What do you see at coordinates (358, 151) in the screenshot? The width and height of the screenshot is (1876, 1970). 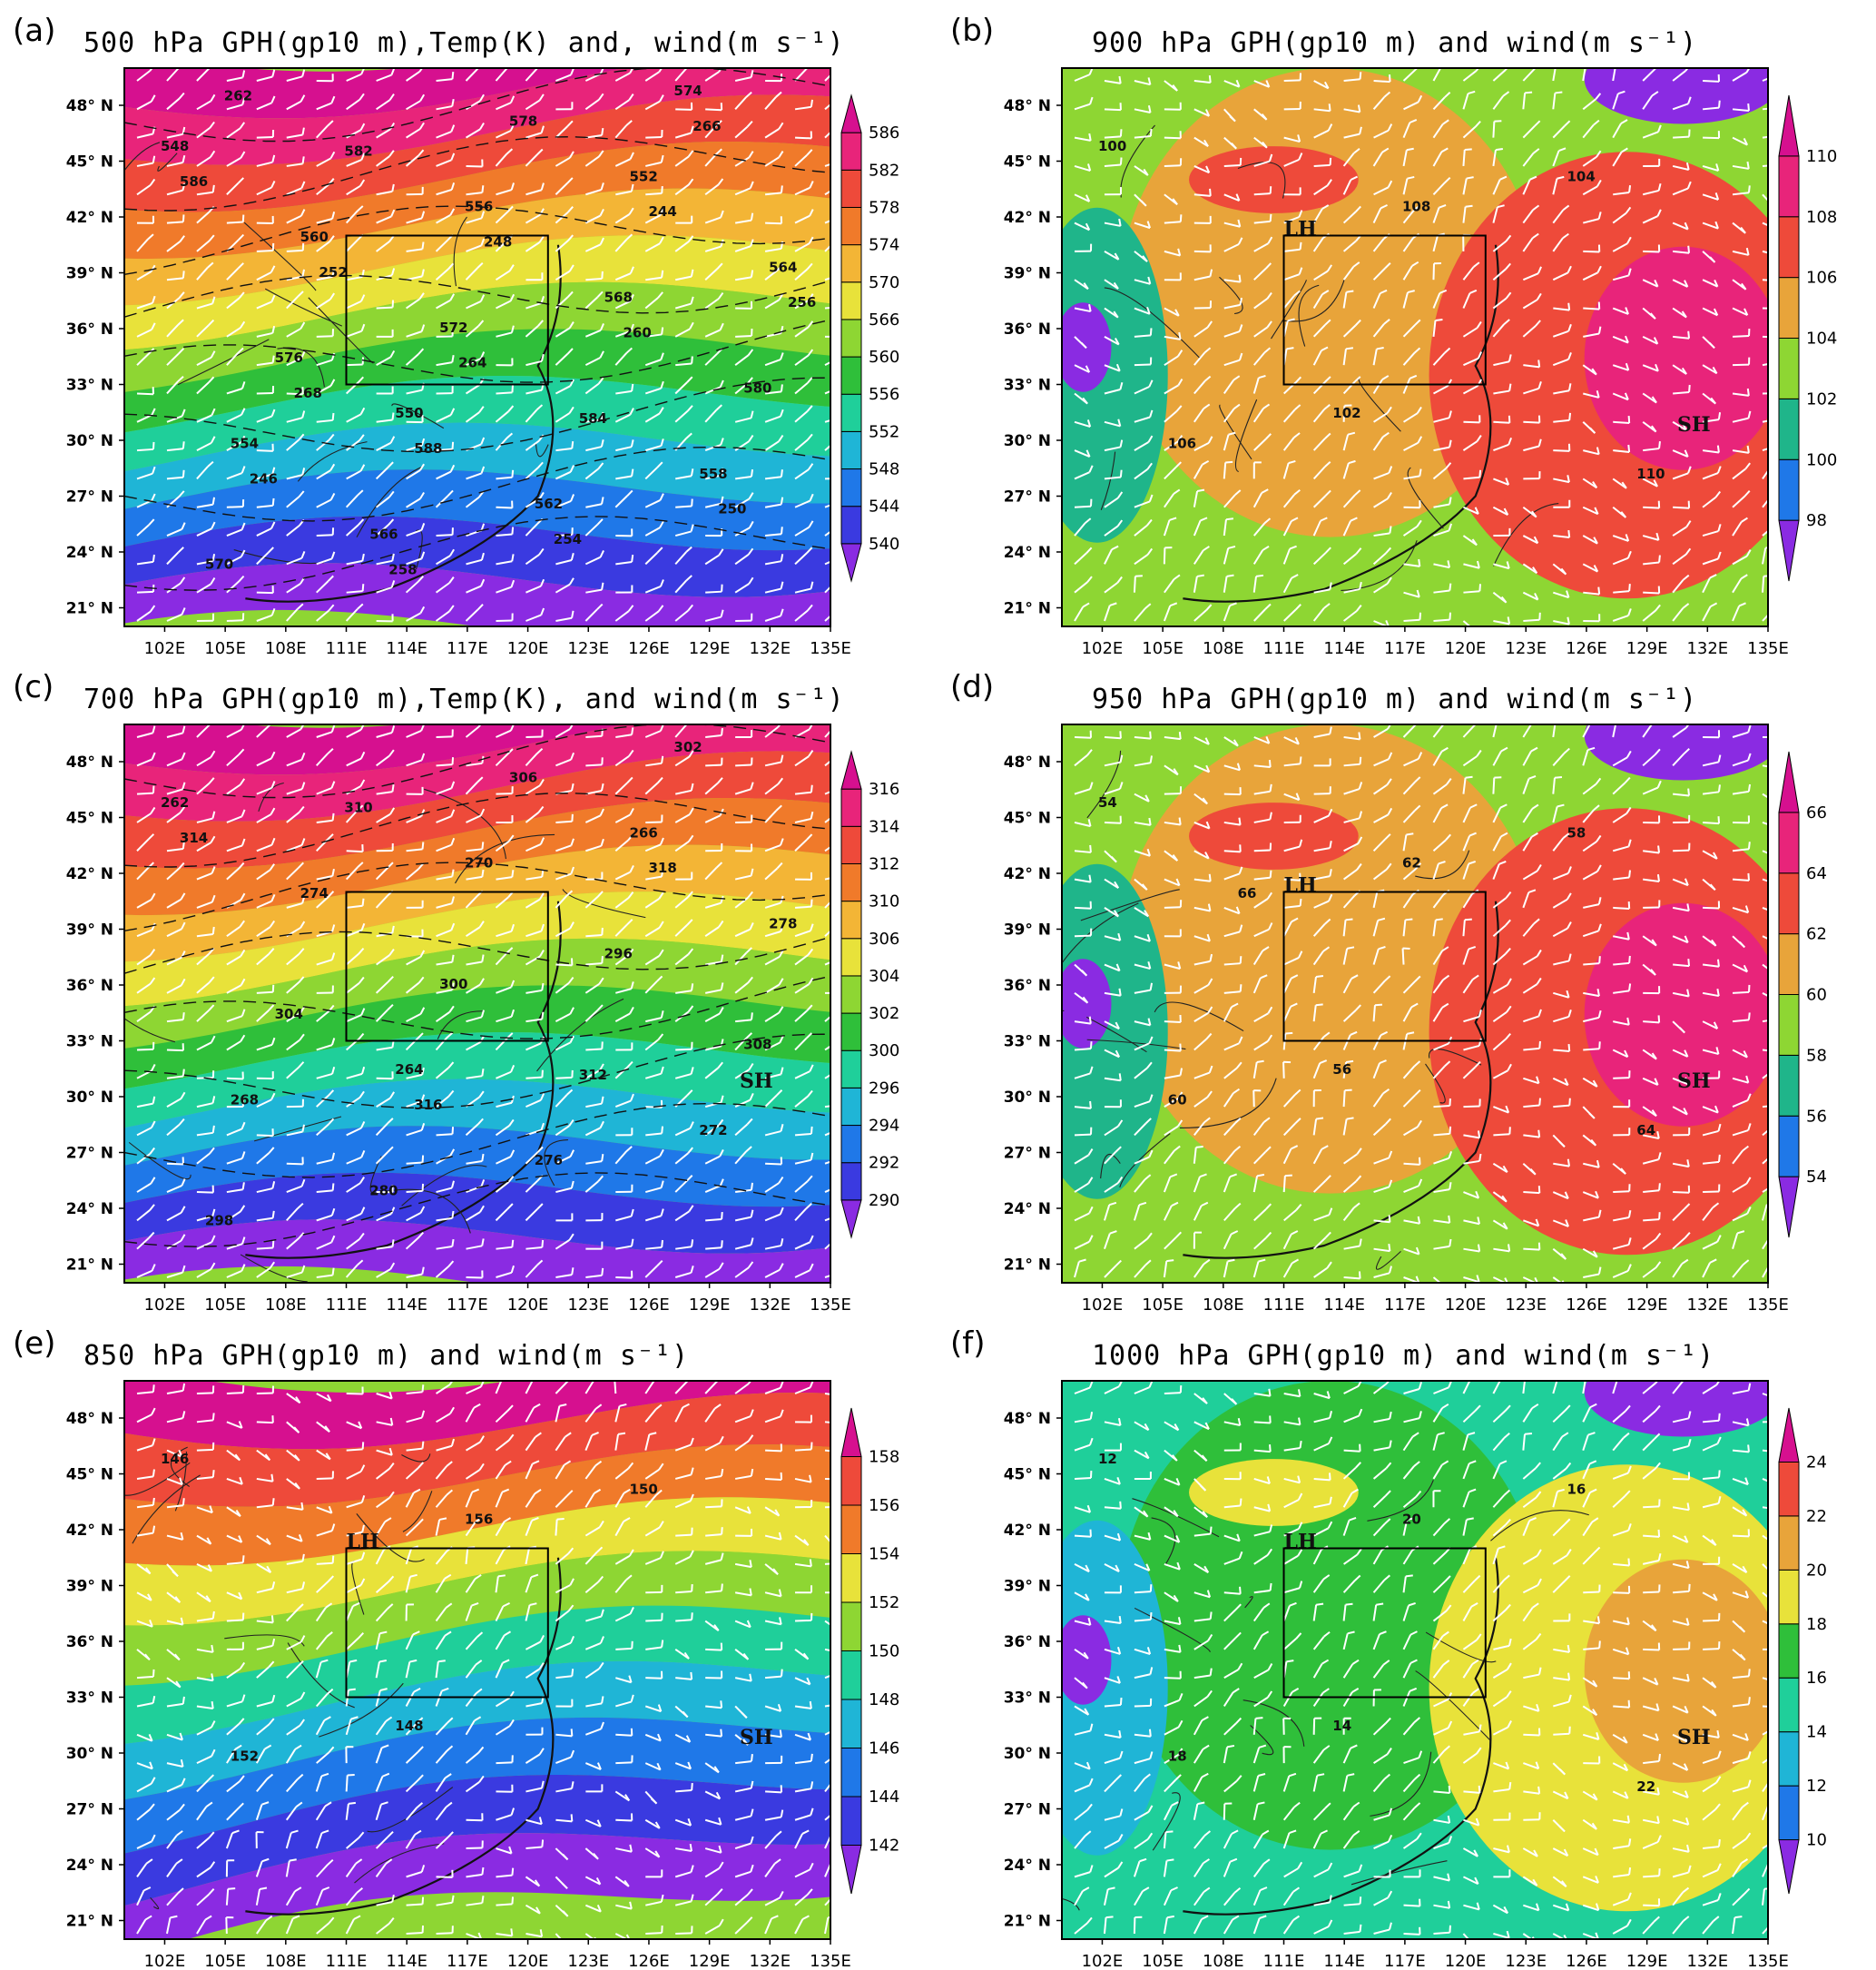 I see `contour-label: 582` at bounding box center [358, 151].